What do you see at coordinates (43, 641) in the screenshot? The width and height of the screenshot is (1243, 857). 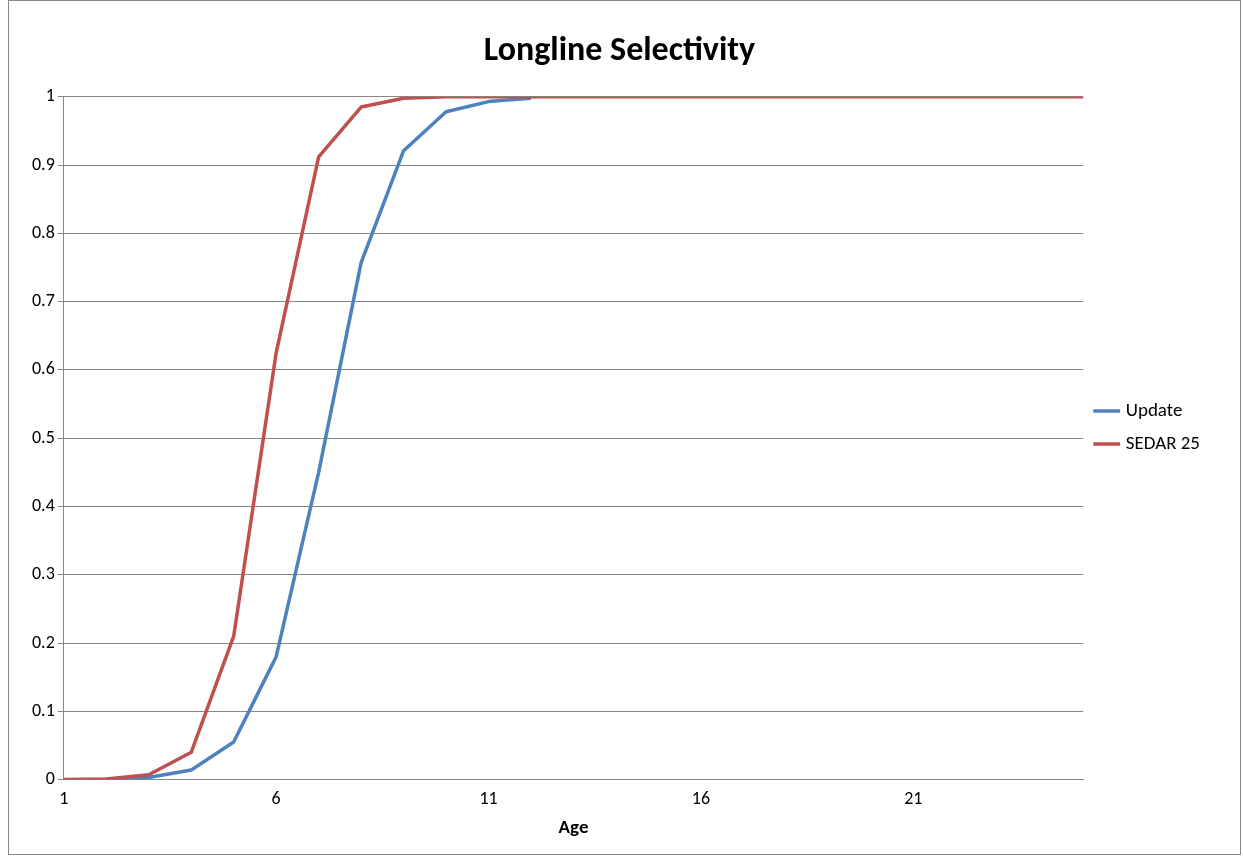 I see `y-tick-label: 0.2` at bounding box center [43, 641].